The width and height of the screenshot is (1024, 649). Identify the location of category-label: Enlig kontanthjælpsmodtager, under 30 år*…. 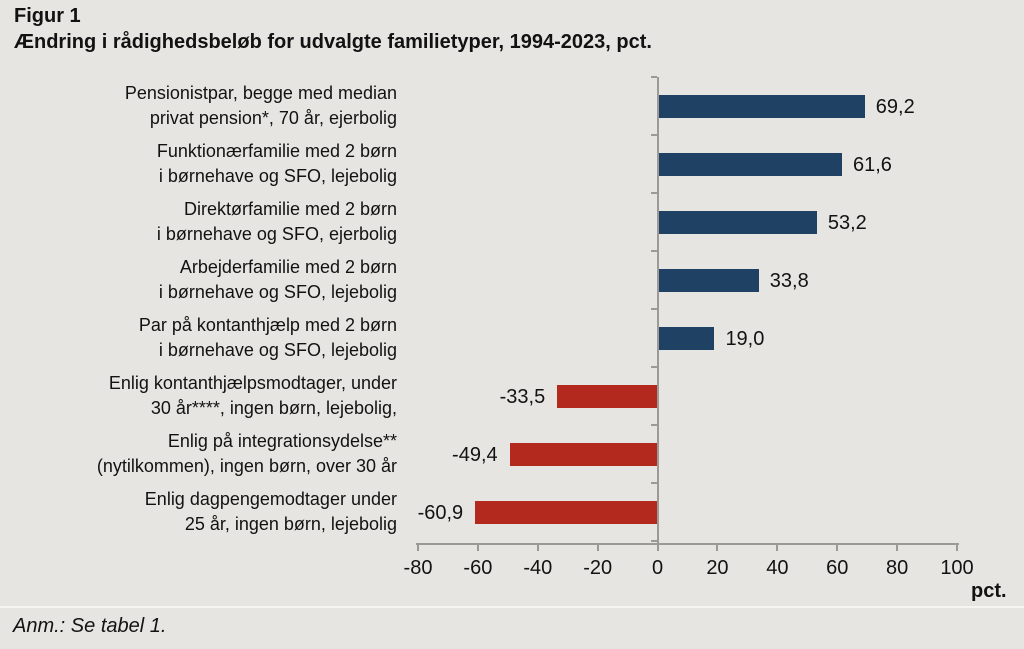
(198, 396).